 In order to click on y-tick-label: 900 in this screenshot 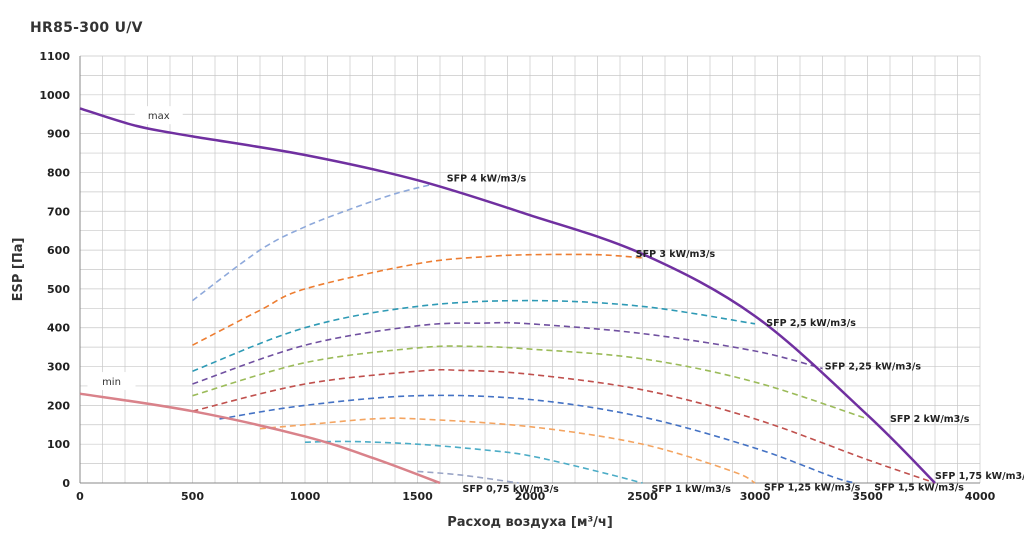, I will do `click(58, 134)`.